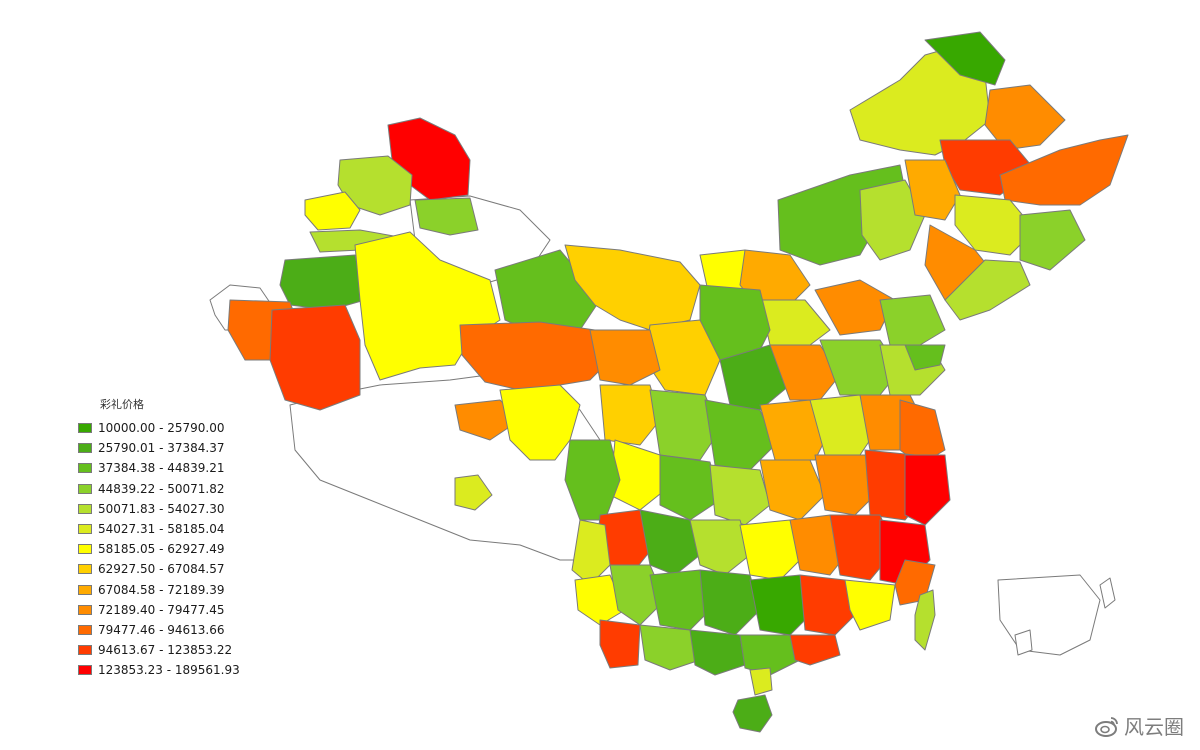 Image resolution: width=1200 pixels, height=750 pixels. What do you see at coordinates (161, 488) in the screenshot?
I see `legend-label: 44839.22 - 50071.82` at bounding box center [161, 488].